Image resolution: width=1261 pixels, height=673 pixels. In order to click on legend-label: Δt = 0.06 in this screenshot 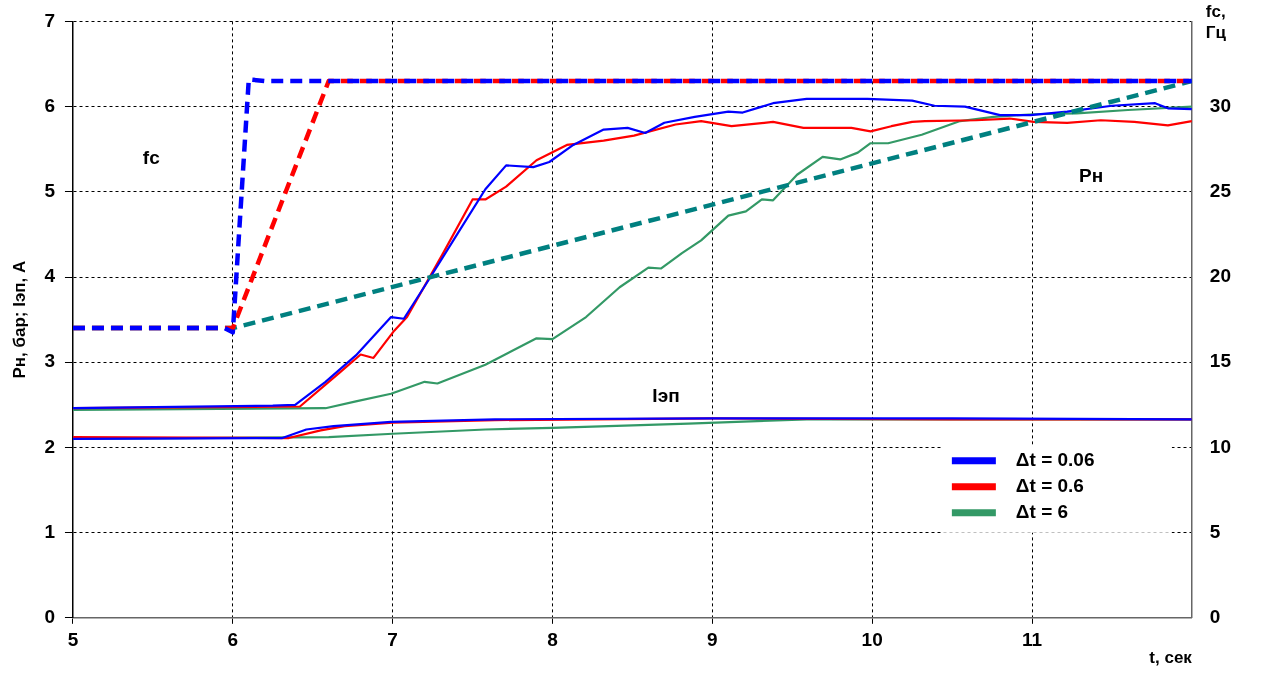, I will do `click(1055, 460)`.